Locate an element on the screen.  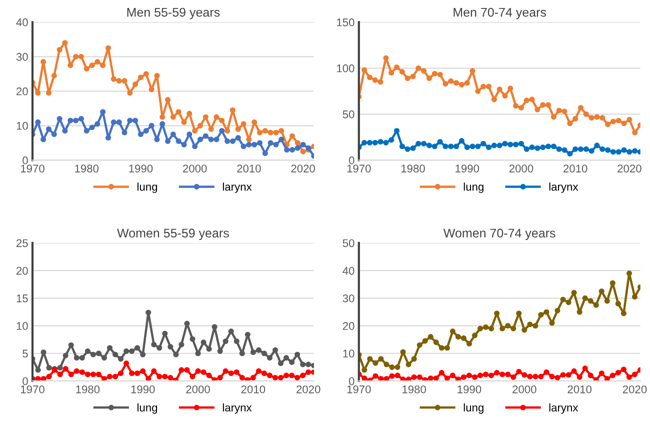
y-tick-label: 5 is located at coordinates (25, 354).